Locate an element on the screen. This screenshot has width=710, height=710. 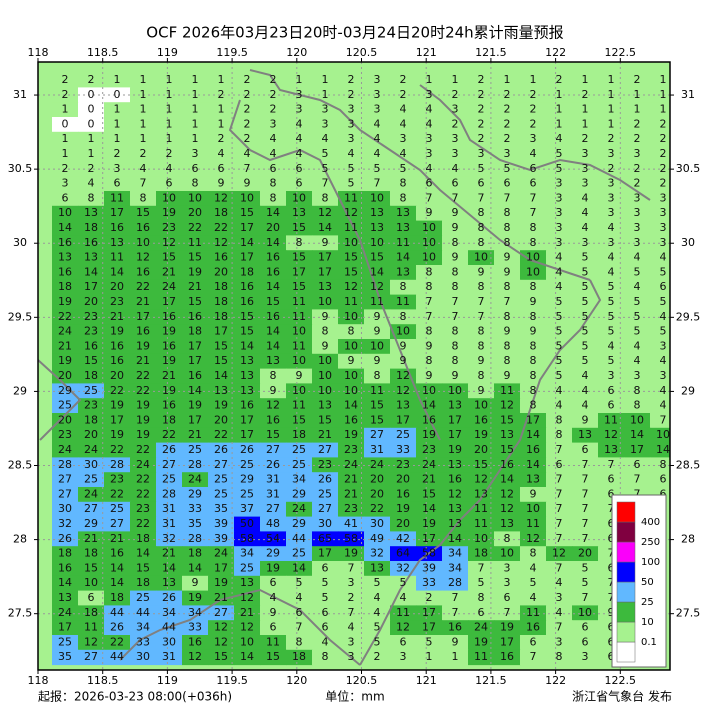
rain-value: 28 is located at coordinates (455, 582).